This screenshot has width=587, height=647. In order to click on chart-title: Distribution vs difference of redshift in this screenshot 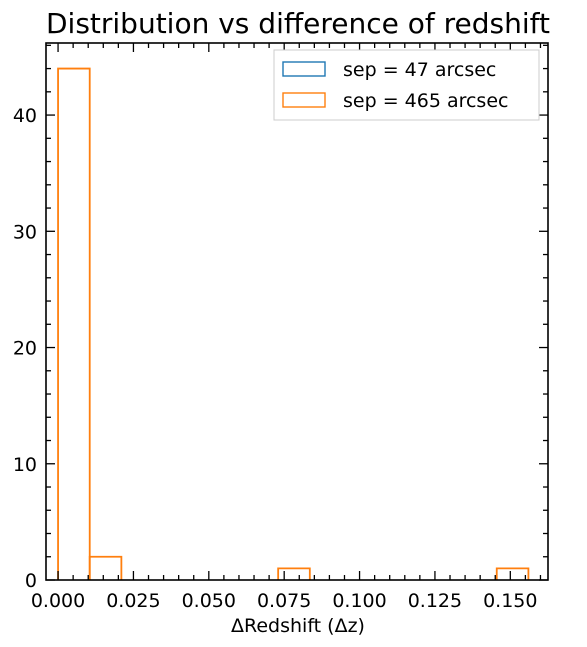, I will do `click(298, 23)`.